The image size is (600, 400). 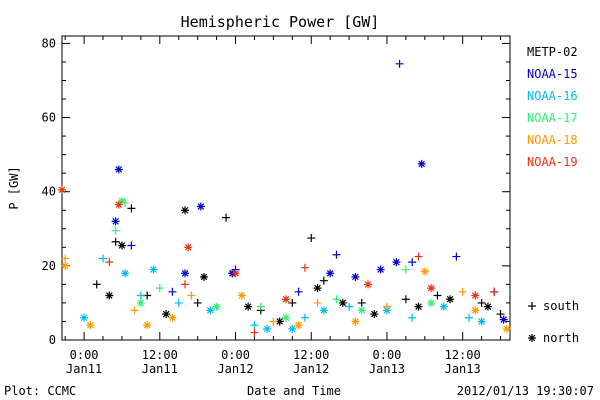 I want to click on legend-entry: METP-02, so click(x=552, y=52).